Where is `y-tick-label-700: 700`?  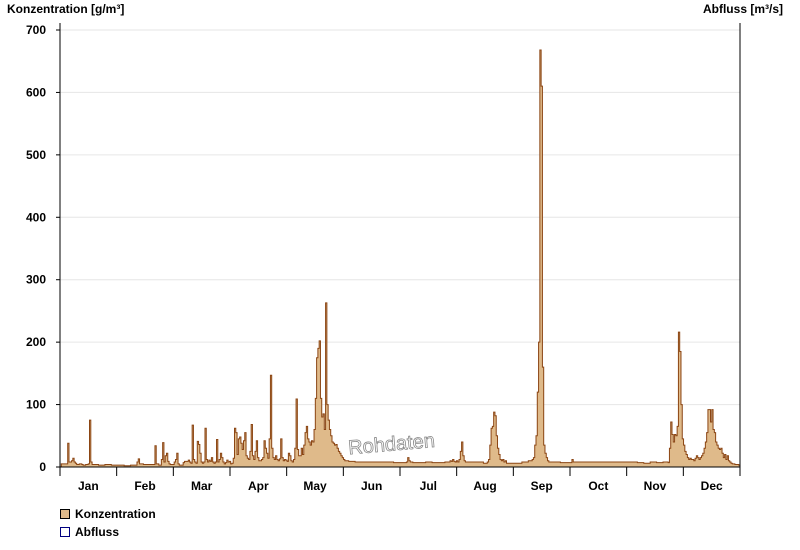 y-tick-label-700: 700 is located at coordinates (36, 30).